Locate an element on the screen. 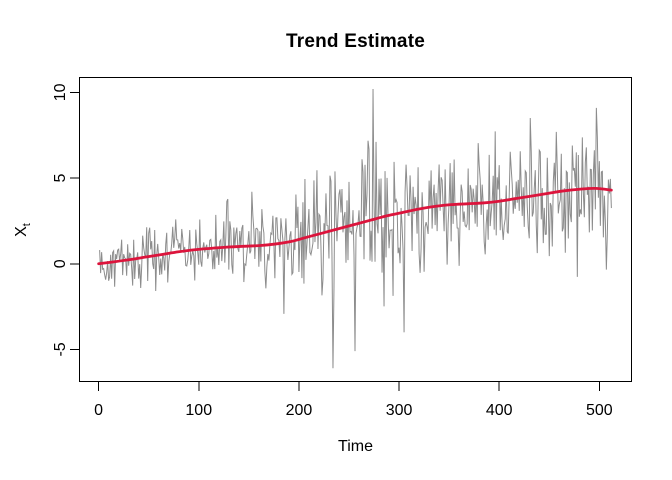 Image resolution: width=672 pixels, height=480 pixels. y-axis-title: Xt is located at coordinates (24, 230).